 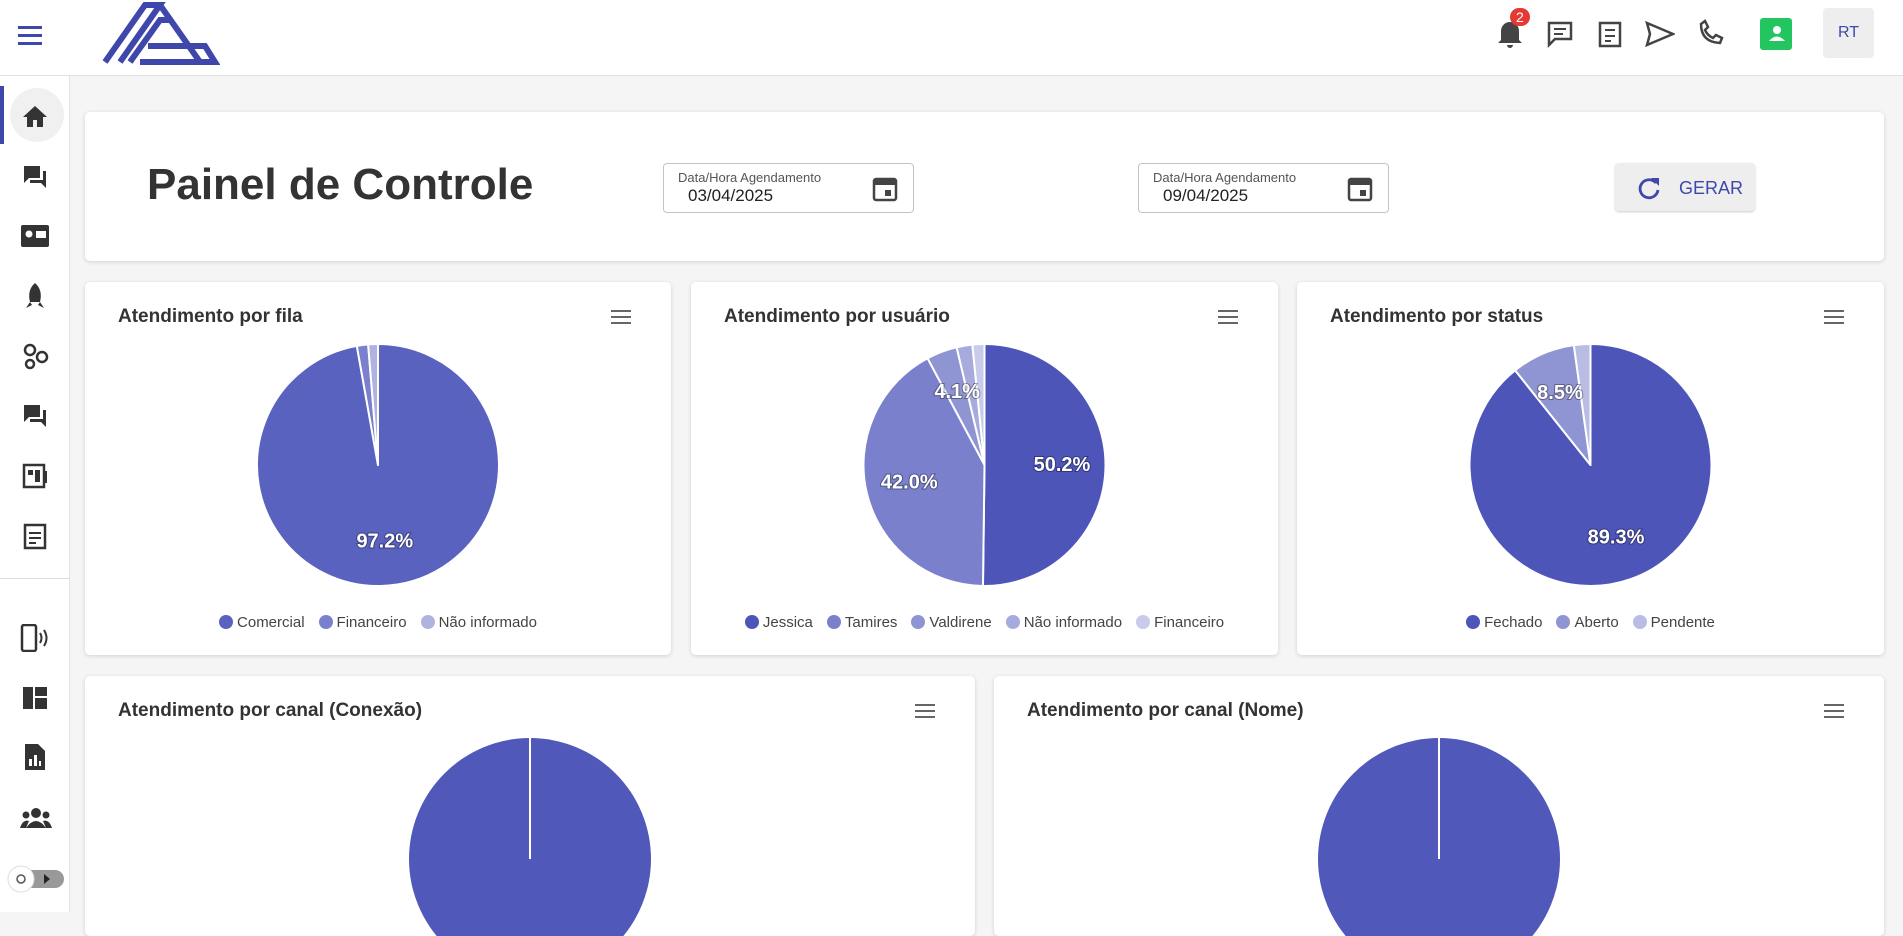 What do you see at coordinates (957, 392) in the screenshot?
I see `data-label: 4.1%` at bounding box center [957, 392].